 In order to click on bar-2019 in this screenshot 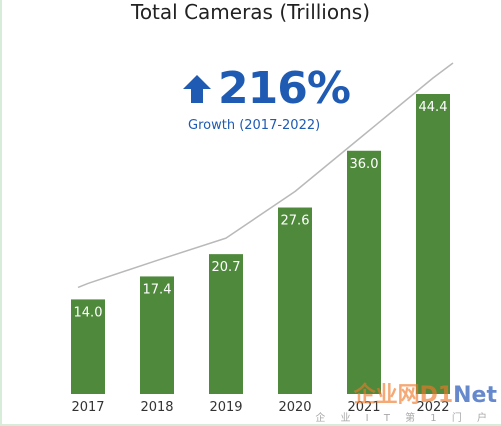, I will do `click(226, 324)`.